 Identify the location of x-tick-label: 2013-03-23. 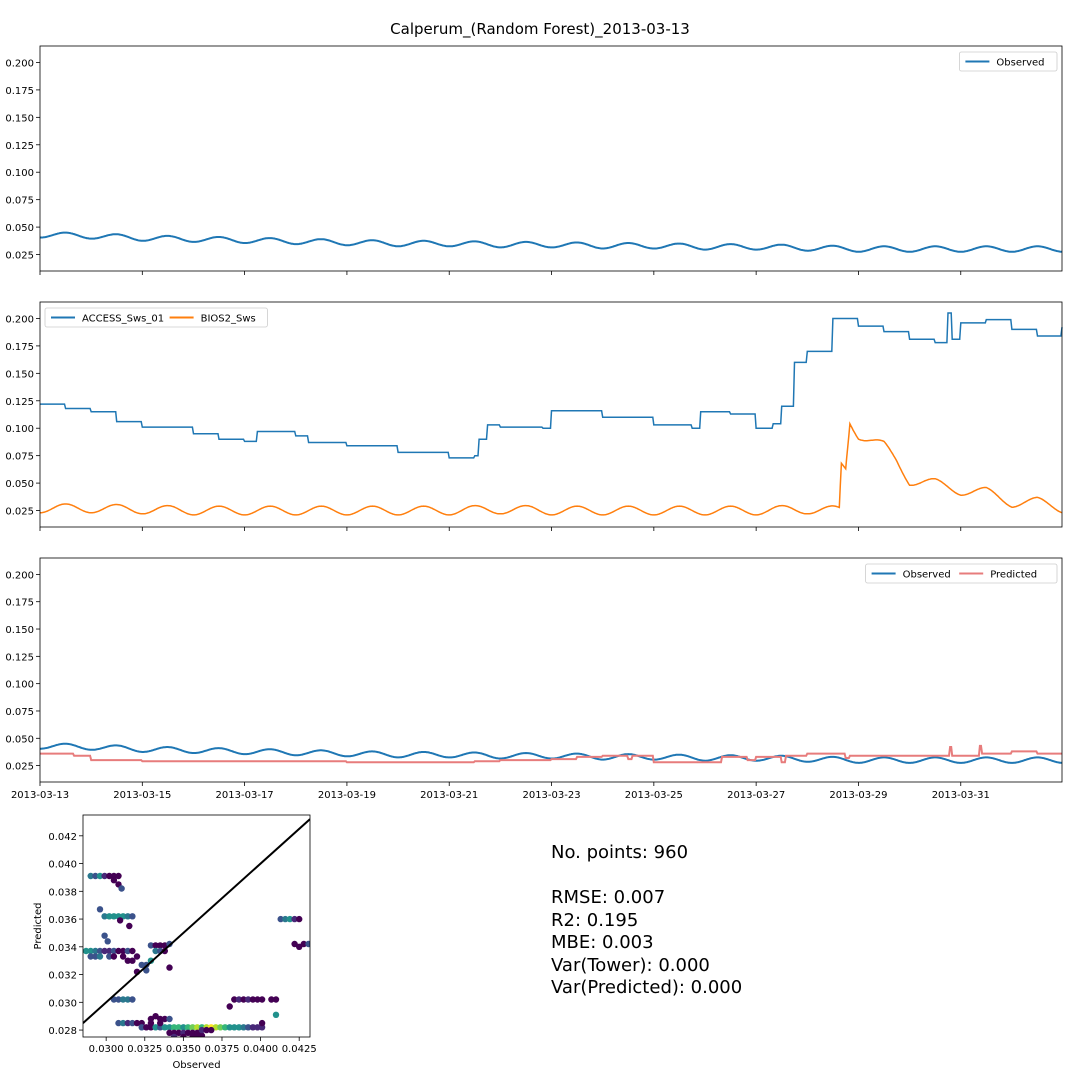
(551, 795).